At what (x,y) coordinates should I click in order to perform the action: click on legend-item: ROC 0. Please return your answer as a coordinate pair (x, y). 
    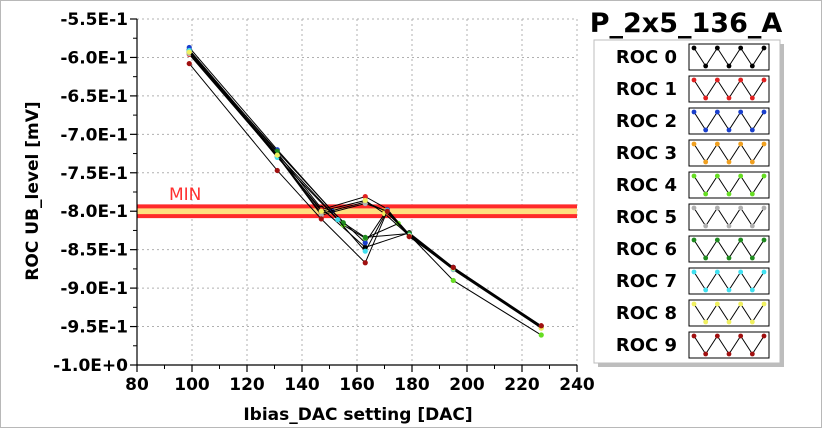
    Looking at the image, I should click on (693, 57).